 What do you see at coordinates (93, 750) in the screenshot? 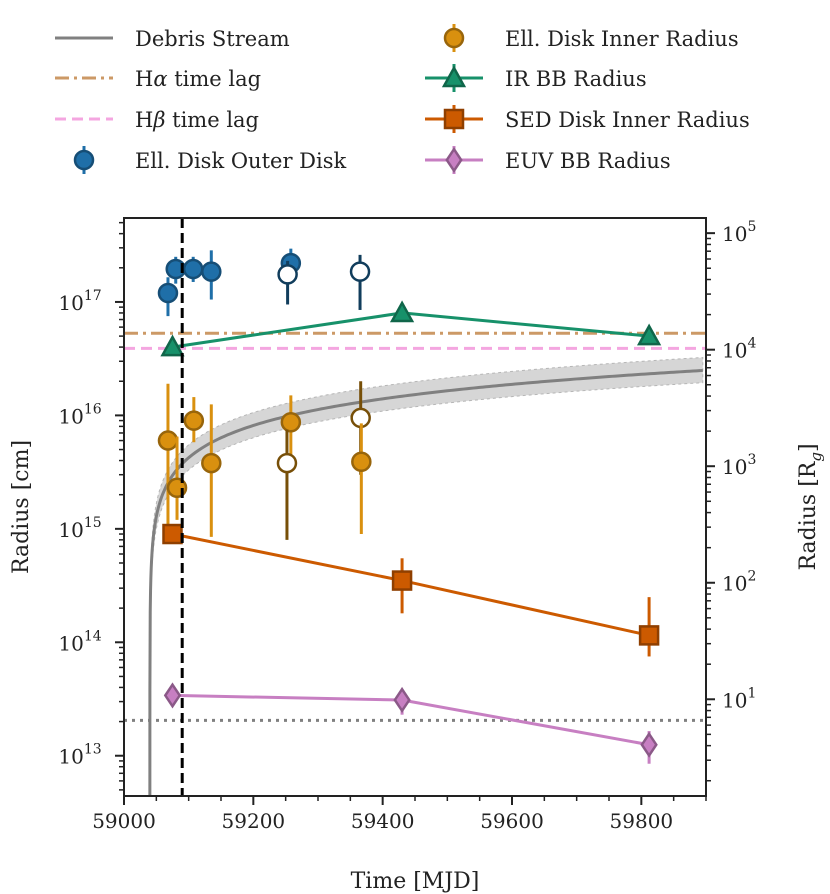
I see `tick-power: 13` at bounding box center [93, 750].